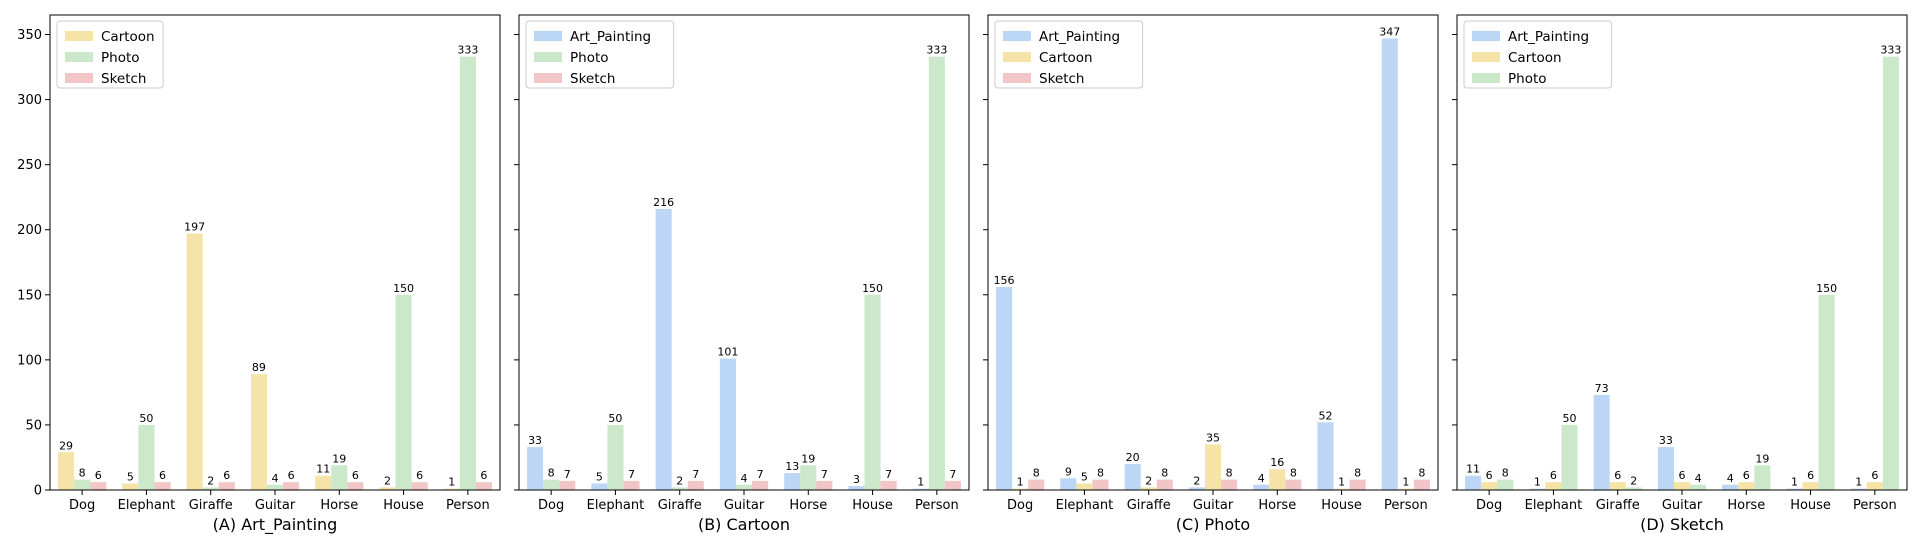  What do you see at coordinates (663, 202) in the screenshot?
I see `data-label: 216` at bounding box center [663, 202].